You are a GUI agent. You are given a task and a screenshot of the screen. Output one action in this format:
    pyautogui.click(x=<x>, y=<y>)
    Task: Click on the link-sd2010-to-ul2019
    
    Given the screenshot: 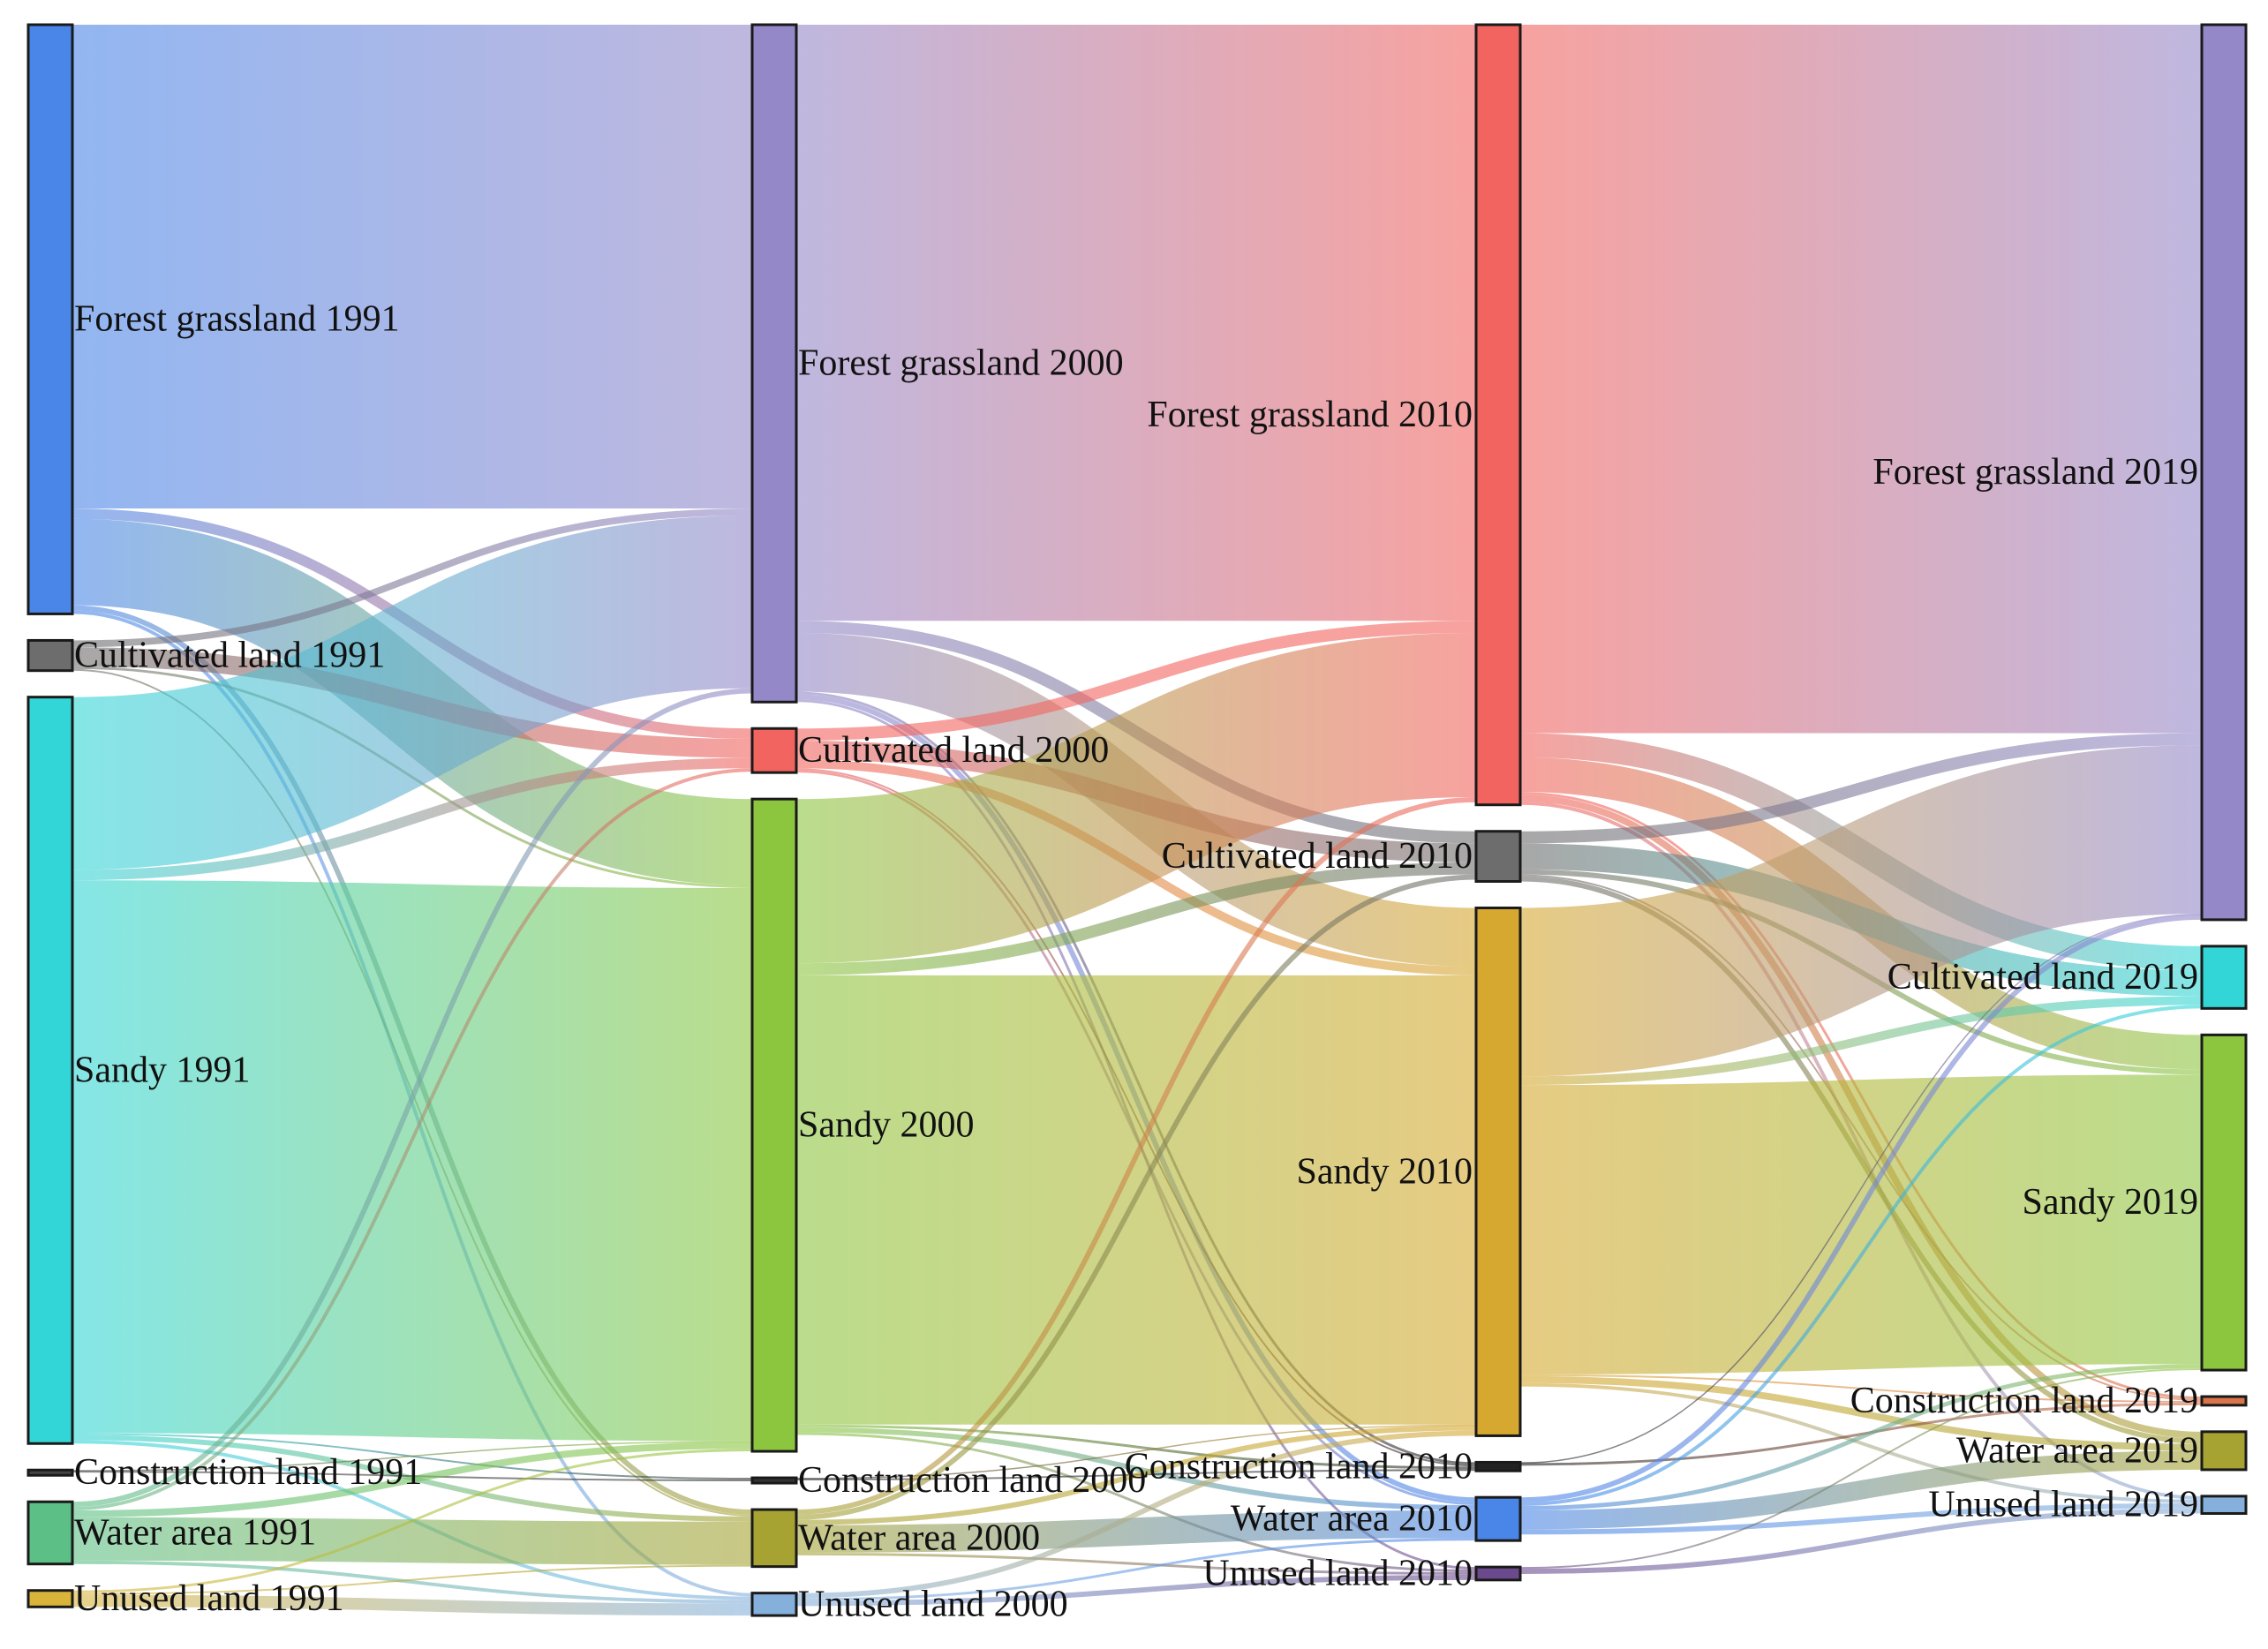 What is the action you would take?
    pyautogui.click(x=1861, y=1442)
    